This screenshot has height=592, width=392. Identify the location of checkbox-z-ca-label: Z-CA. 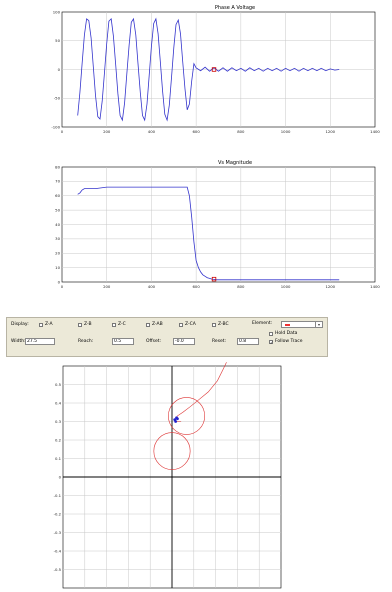
(190, 324).